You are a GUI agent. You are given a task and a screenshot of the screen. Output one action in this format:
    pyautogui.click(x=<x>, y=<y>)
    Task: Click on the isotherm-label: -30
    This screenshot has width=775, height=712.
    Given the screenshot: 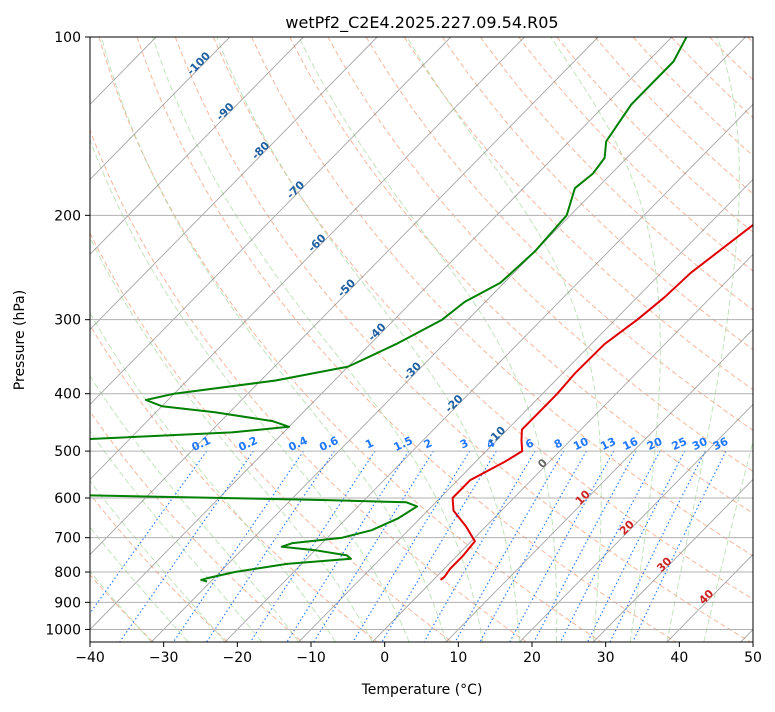 What is the action you would take?
    pyautogui.click(x=412, y=370)
    